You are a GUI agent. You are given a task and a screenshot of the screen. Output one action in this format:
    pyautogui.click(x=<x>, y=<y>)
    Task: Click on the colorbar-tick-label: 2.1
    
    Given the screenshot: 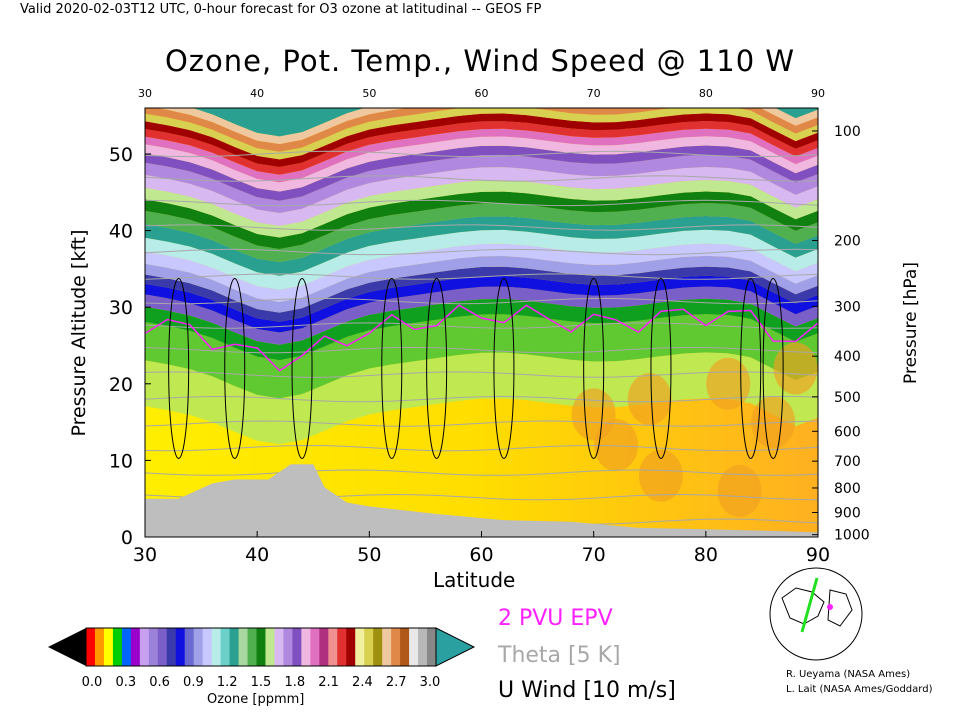 What is the action you would take?
    pyautogui.click(x=328, y=682)
    